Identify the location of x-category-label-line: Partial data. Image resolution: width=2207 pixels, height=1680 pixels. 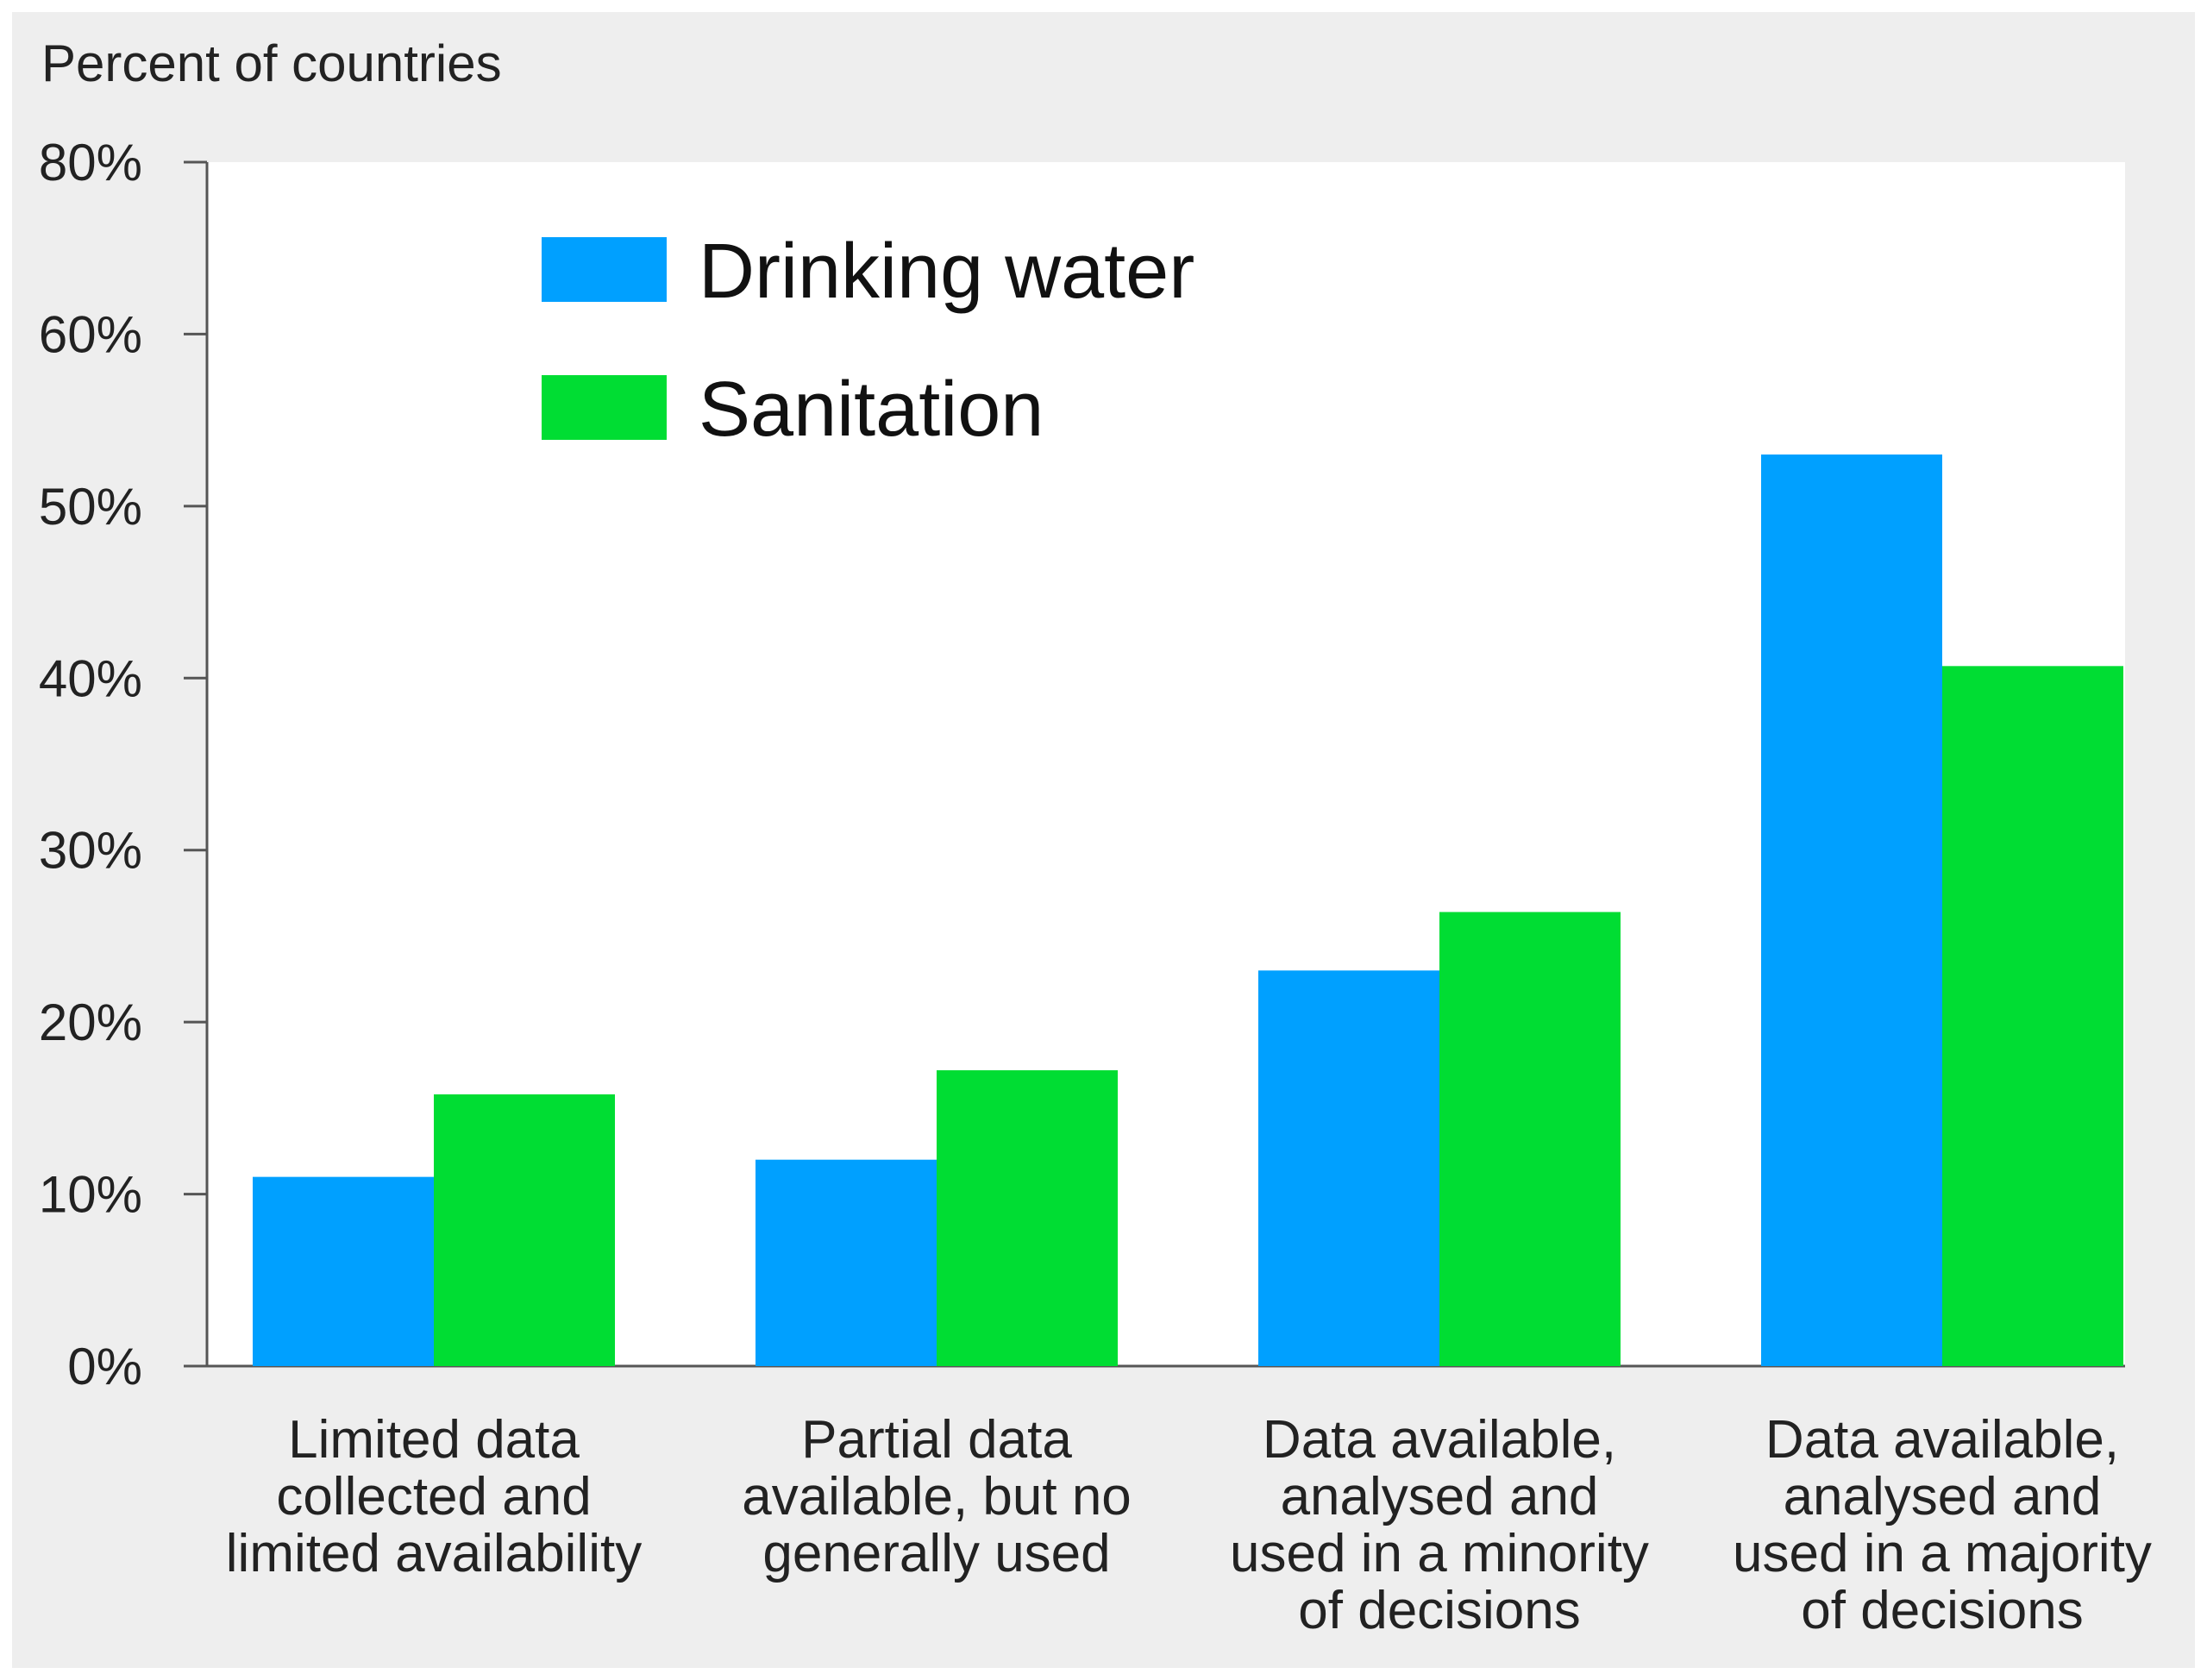
(936, 1440).